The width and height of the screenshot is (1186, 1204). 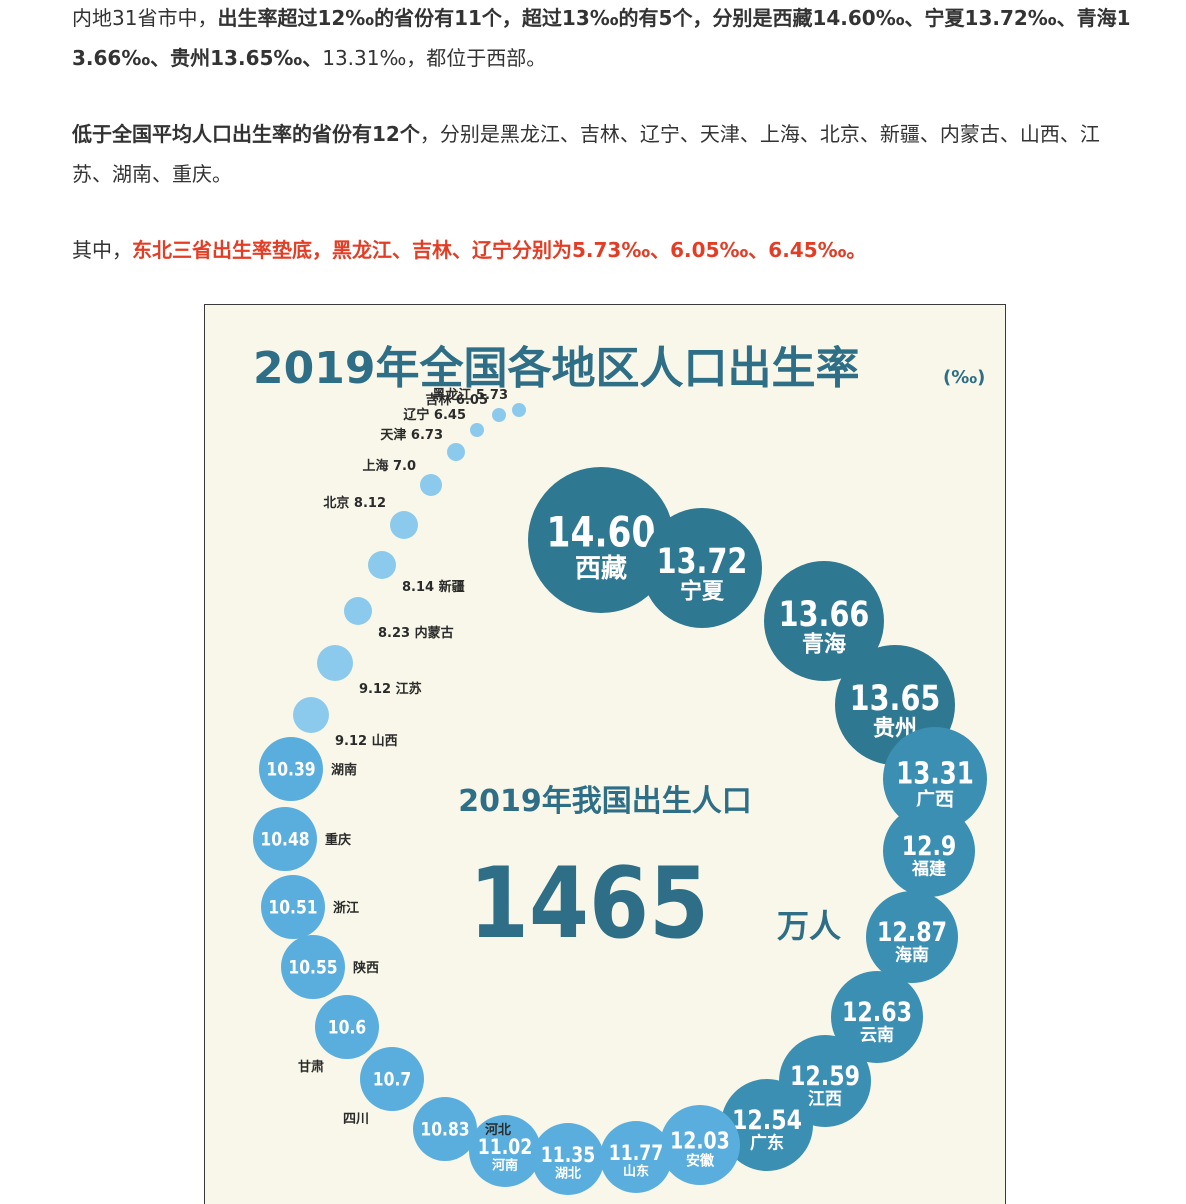 What do you see at coordinates (505, 1165) in the screenshot?
I see `bubble-name-13: 河南` at bounding box center [505, 1165].